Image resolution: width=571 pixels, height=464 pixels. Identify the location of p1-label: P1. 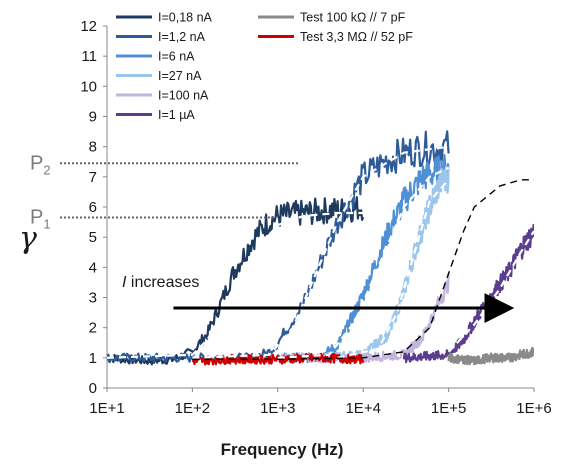
(40, 219).